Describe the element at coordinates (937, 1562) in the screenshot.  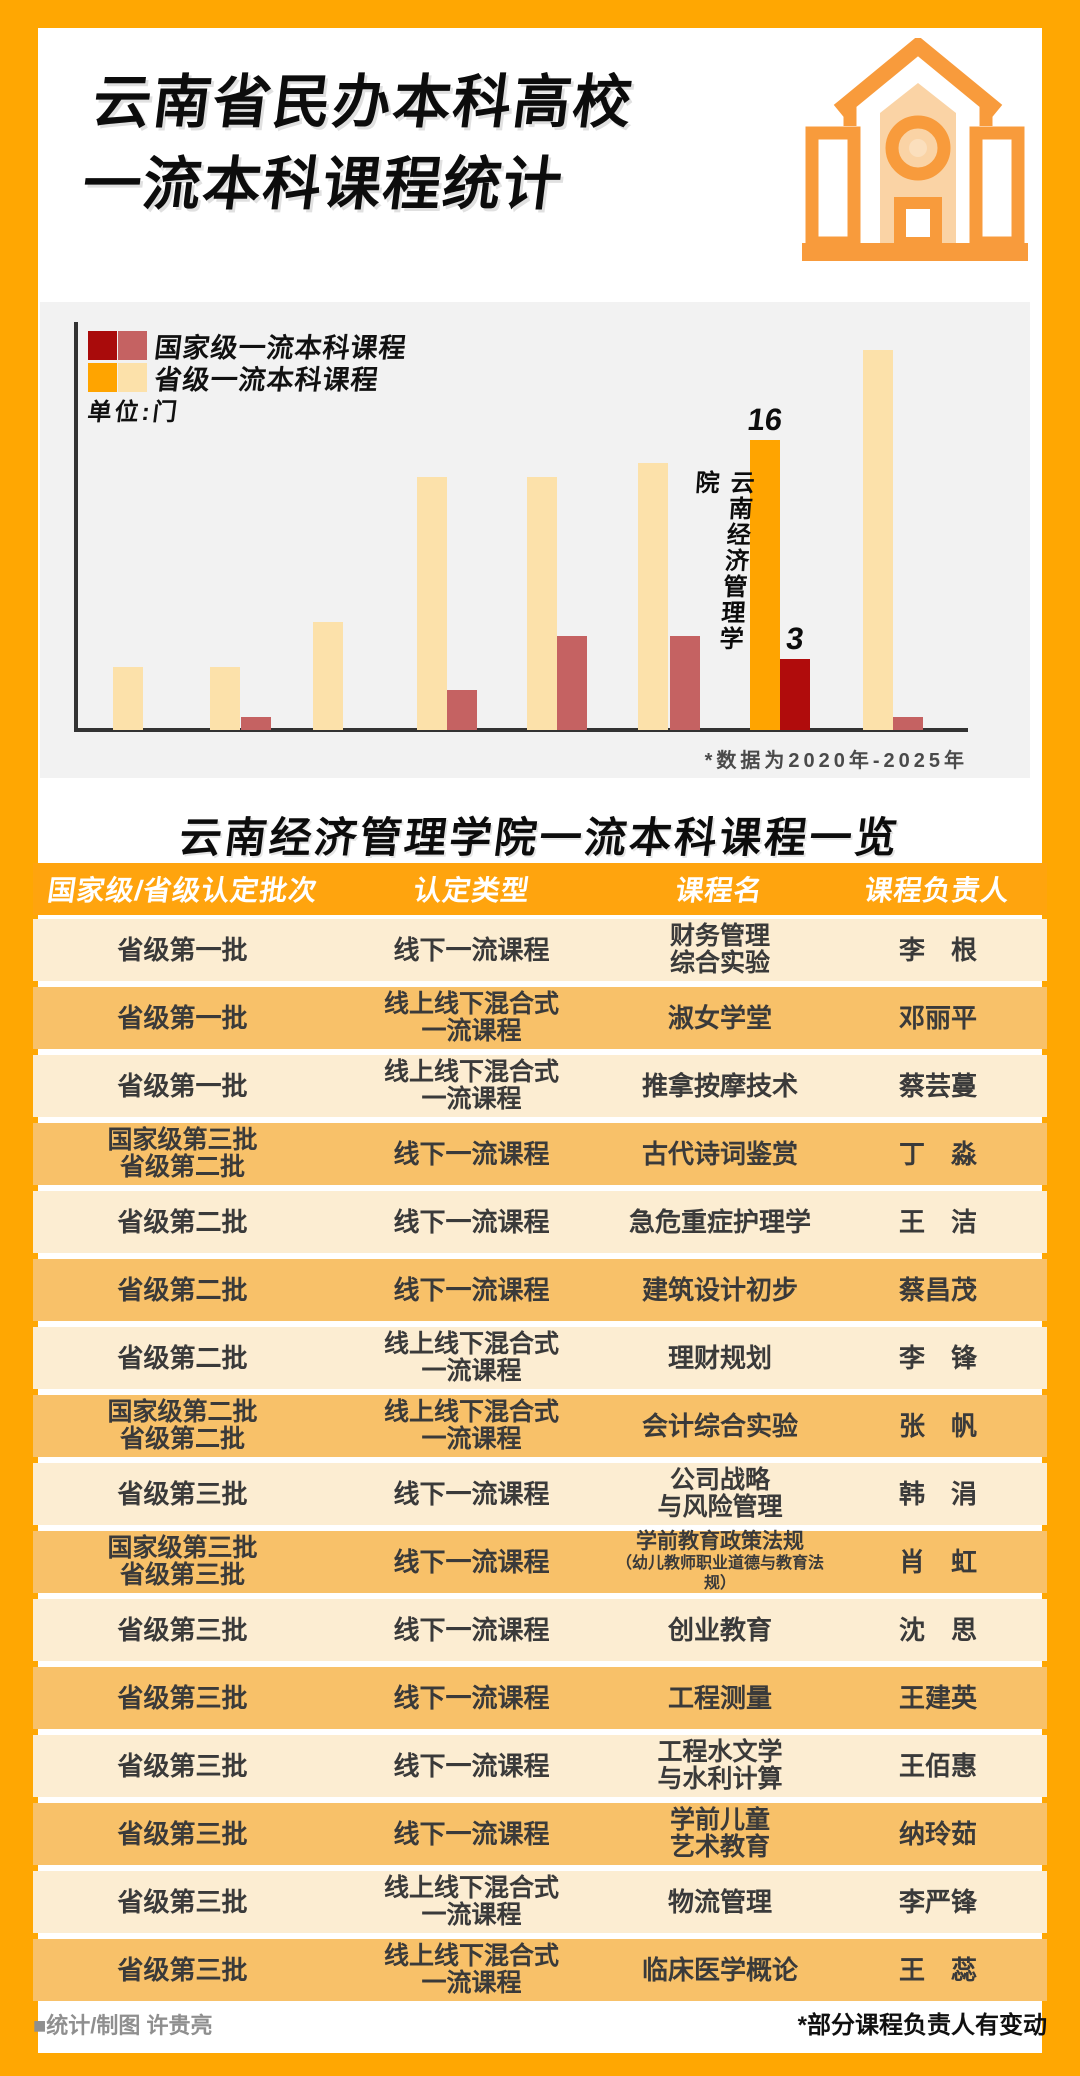
I see `table-cell-line: 肖 虹` at that location.